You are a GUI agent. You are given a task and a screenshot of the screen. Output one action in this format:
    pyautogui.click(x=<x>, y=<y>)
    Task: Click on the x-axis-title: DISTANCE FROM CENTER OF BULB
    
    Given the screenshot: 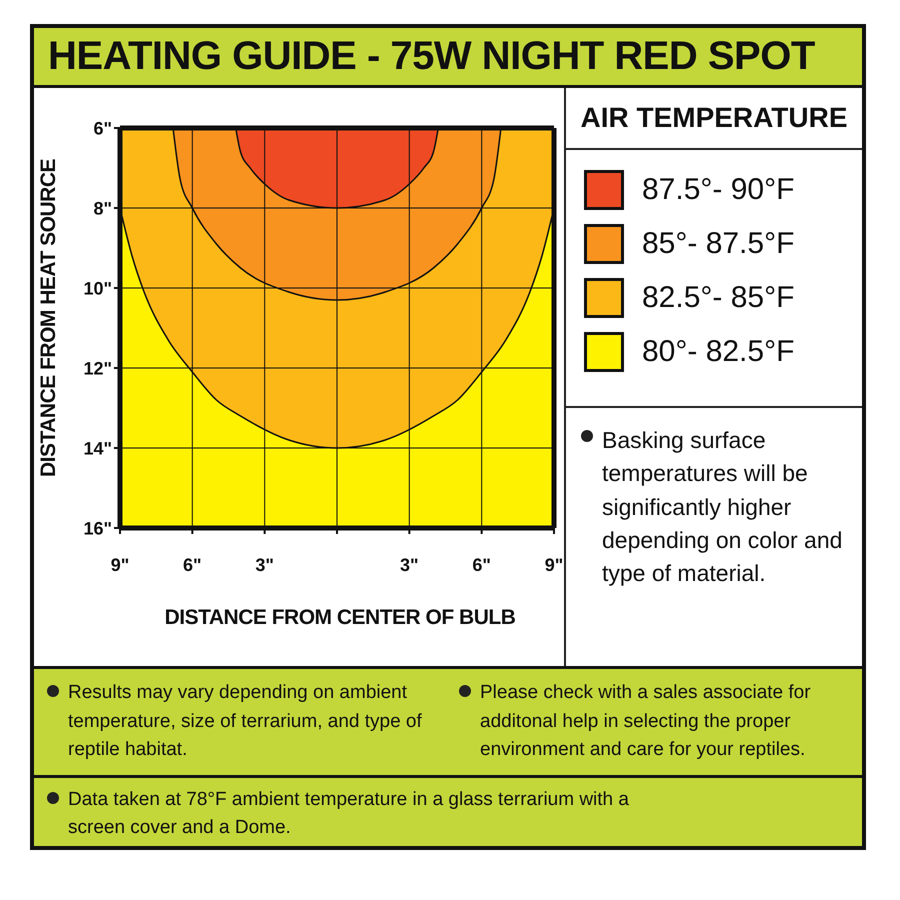 What is the action you would take?
    pyautogui.click(x=340, y=618)
    